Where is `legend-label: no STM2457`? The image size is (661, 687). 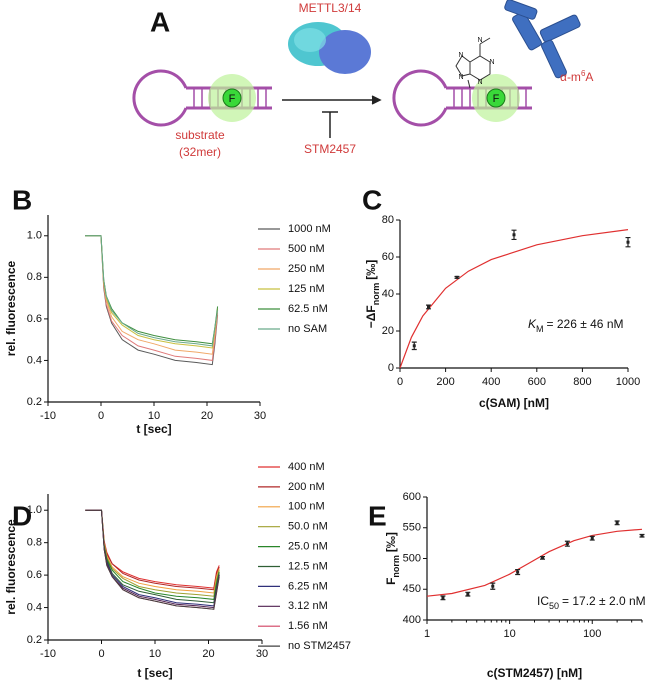
legend-label: no STM2457 is located at coordinates (319, 646).